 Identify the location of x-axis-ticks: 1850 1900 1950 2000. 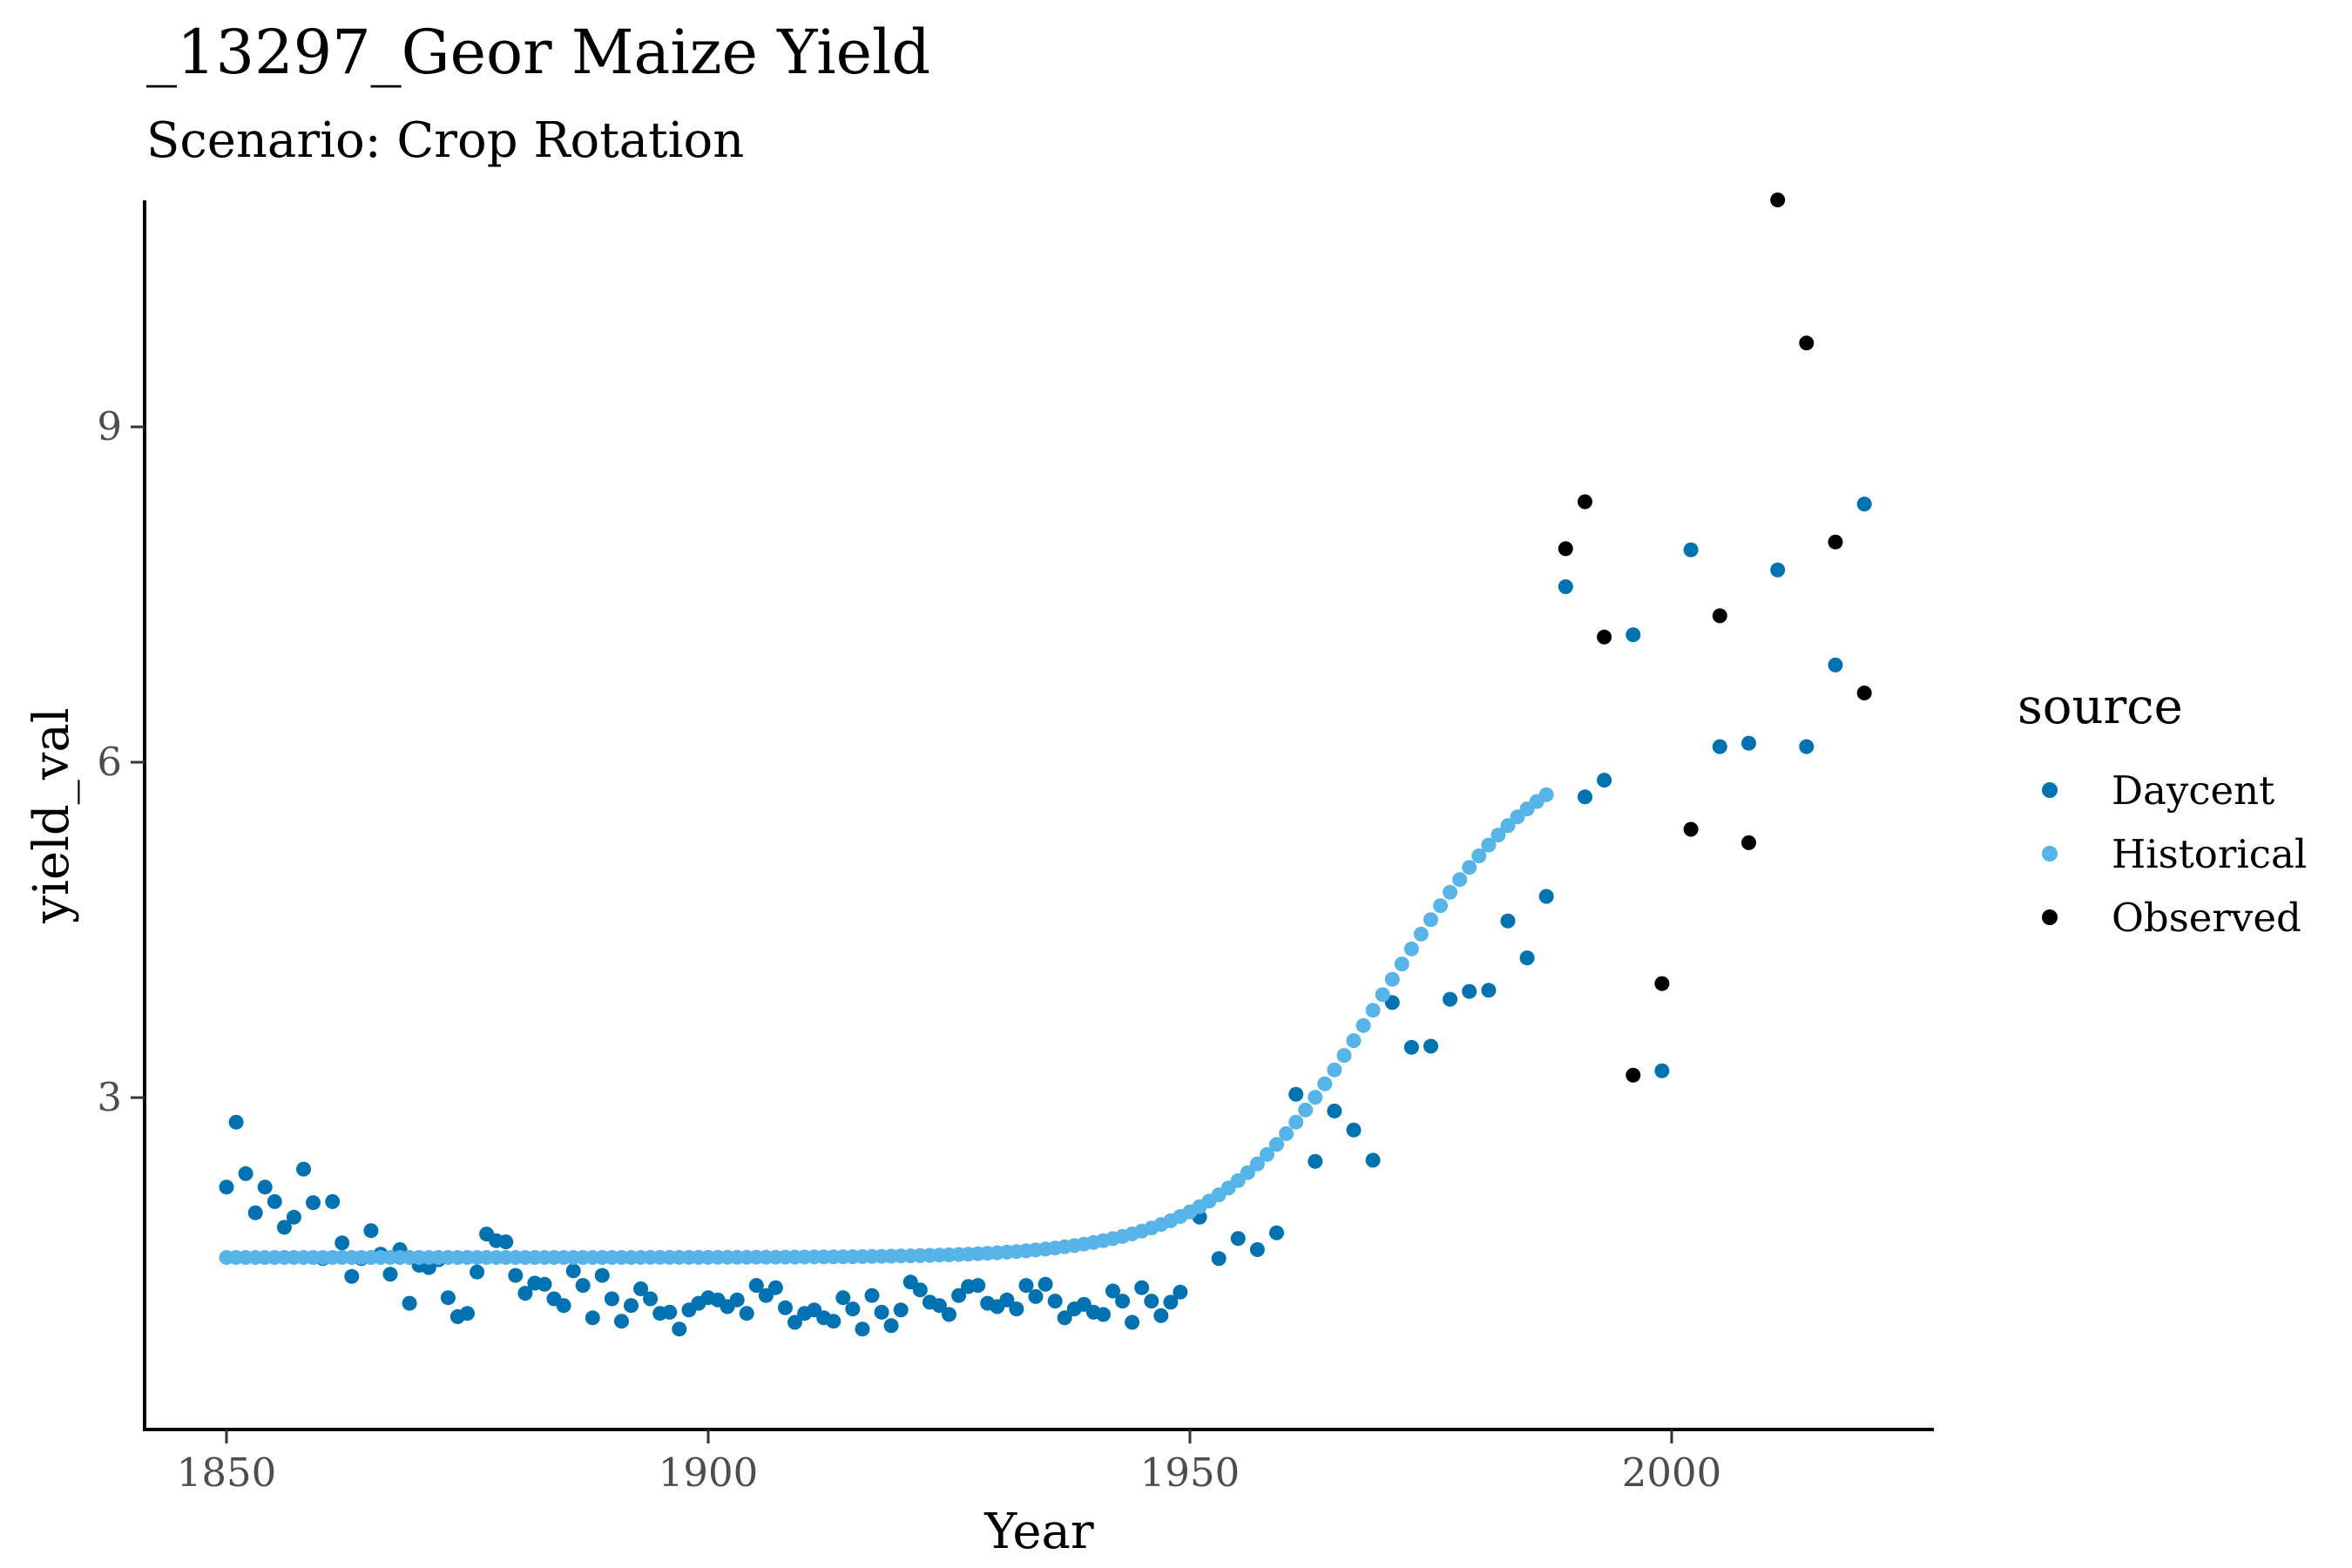
(949, 1462).